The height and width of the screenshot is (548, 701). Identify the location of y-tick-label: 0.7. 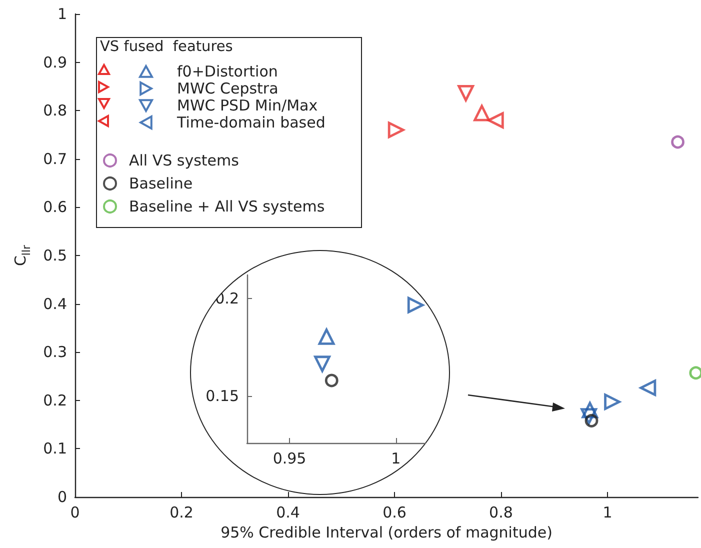
(55, 159).